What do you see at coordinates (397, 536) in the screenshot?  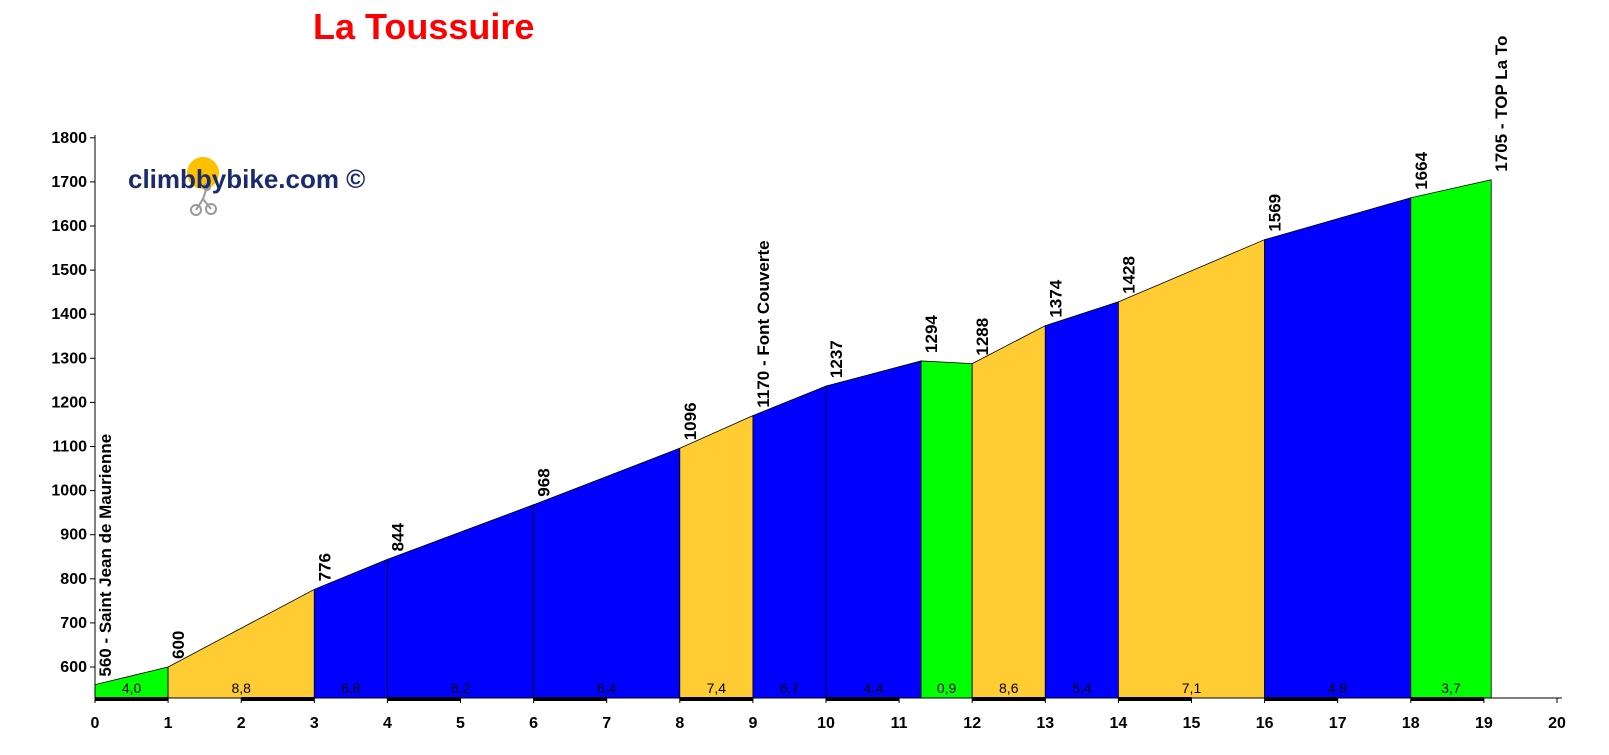 I see `elevation-label: 844` at bounding box center [397, 536].